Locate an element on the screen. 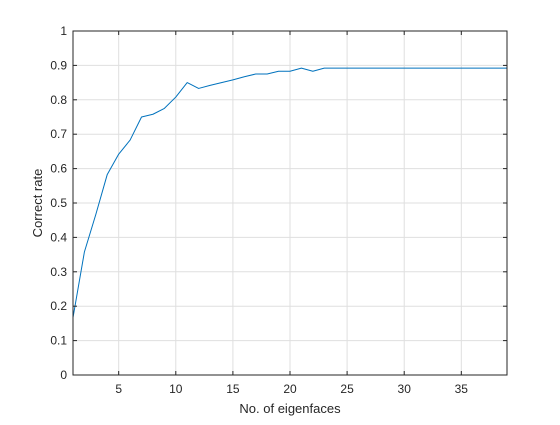  y-tick-label: 0.3 is located at coordinates (58, 272).